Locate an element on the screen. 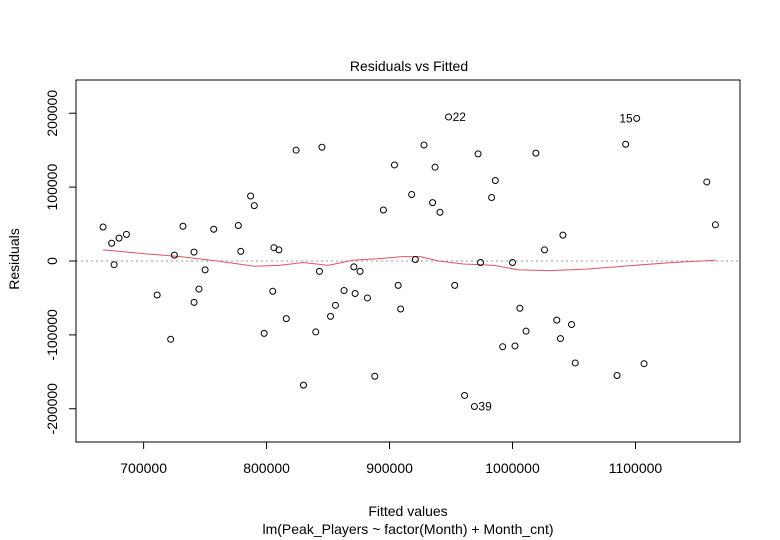 This screenshot has width=780, height=540. x-tick-label: 1100000 is located at coordinates (636, 468).